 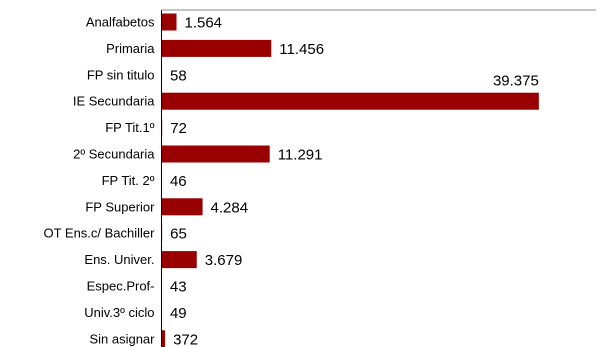 What do you see at coordinates (516, 81) in the screenshot?
I see `value-label: 39.375` at bounding box center [516, 81].